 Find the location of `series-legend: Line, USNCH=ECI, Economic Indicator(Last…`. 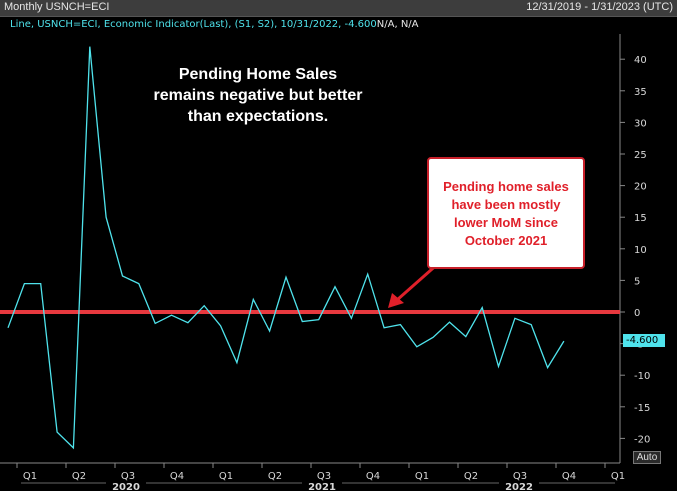

series-legend: Line, USNCH=ECI, Economic Indicator(Last… is located at coordinates (214, 24).